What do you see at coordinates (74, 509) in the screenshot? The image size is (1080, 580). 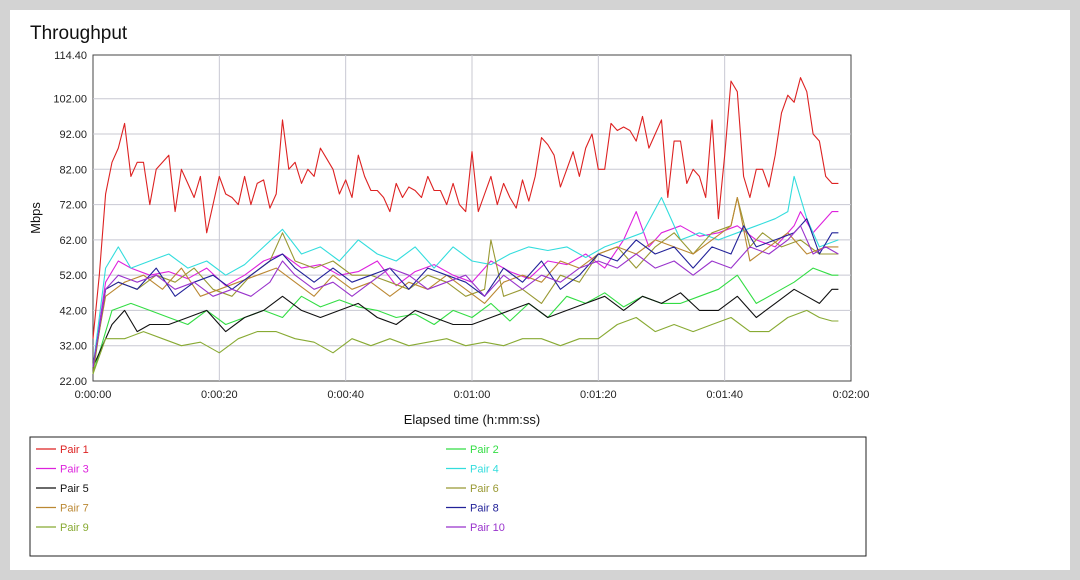 I see `legend-label-pair-7: Pair 7` at bounding box center [74, 509].